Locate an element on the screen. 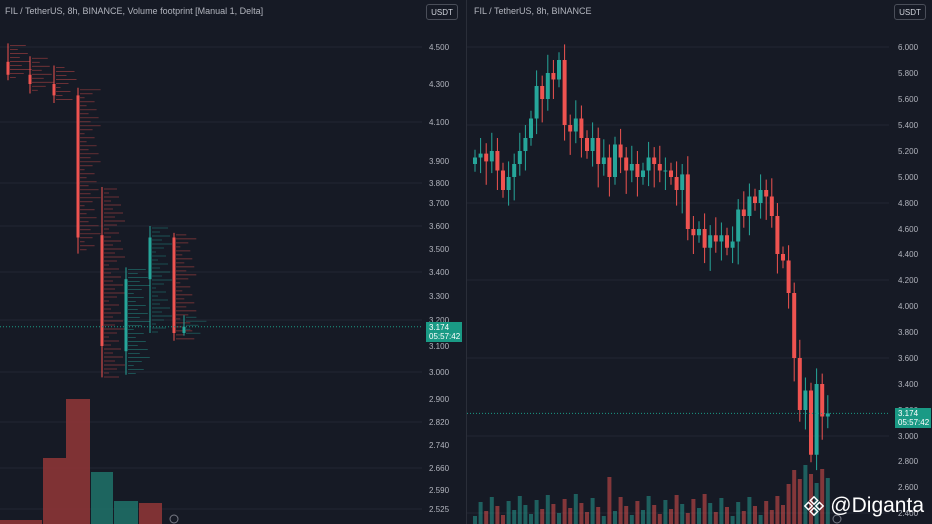 This screenshot has width=932, height=524. left-current-price: 3.174 is located at coordinates (439, 327).